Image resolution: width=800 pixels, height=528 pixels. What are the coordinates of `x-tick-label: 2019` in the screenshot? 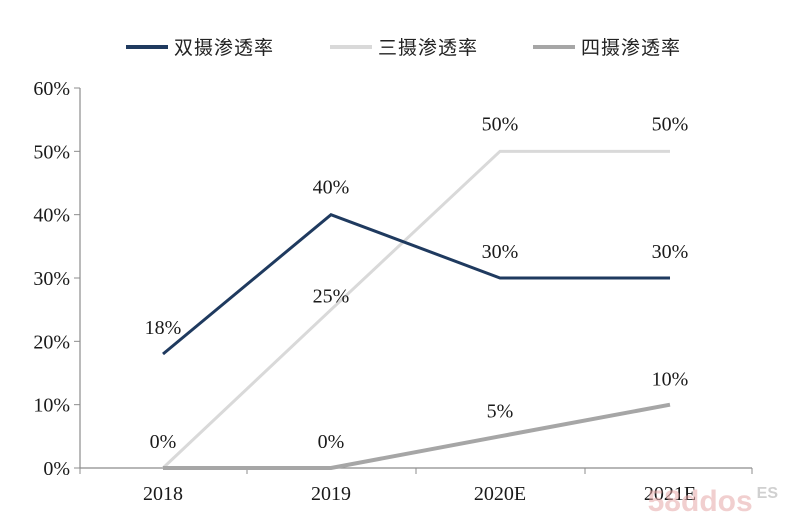 It's located at (331, 494).